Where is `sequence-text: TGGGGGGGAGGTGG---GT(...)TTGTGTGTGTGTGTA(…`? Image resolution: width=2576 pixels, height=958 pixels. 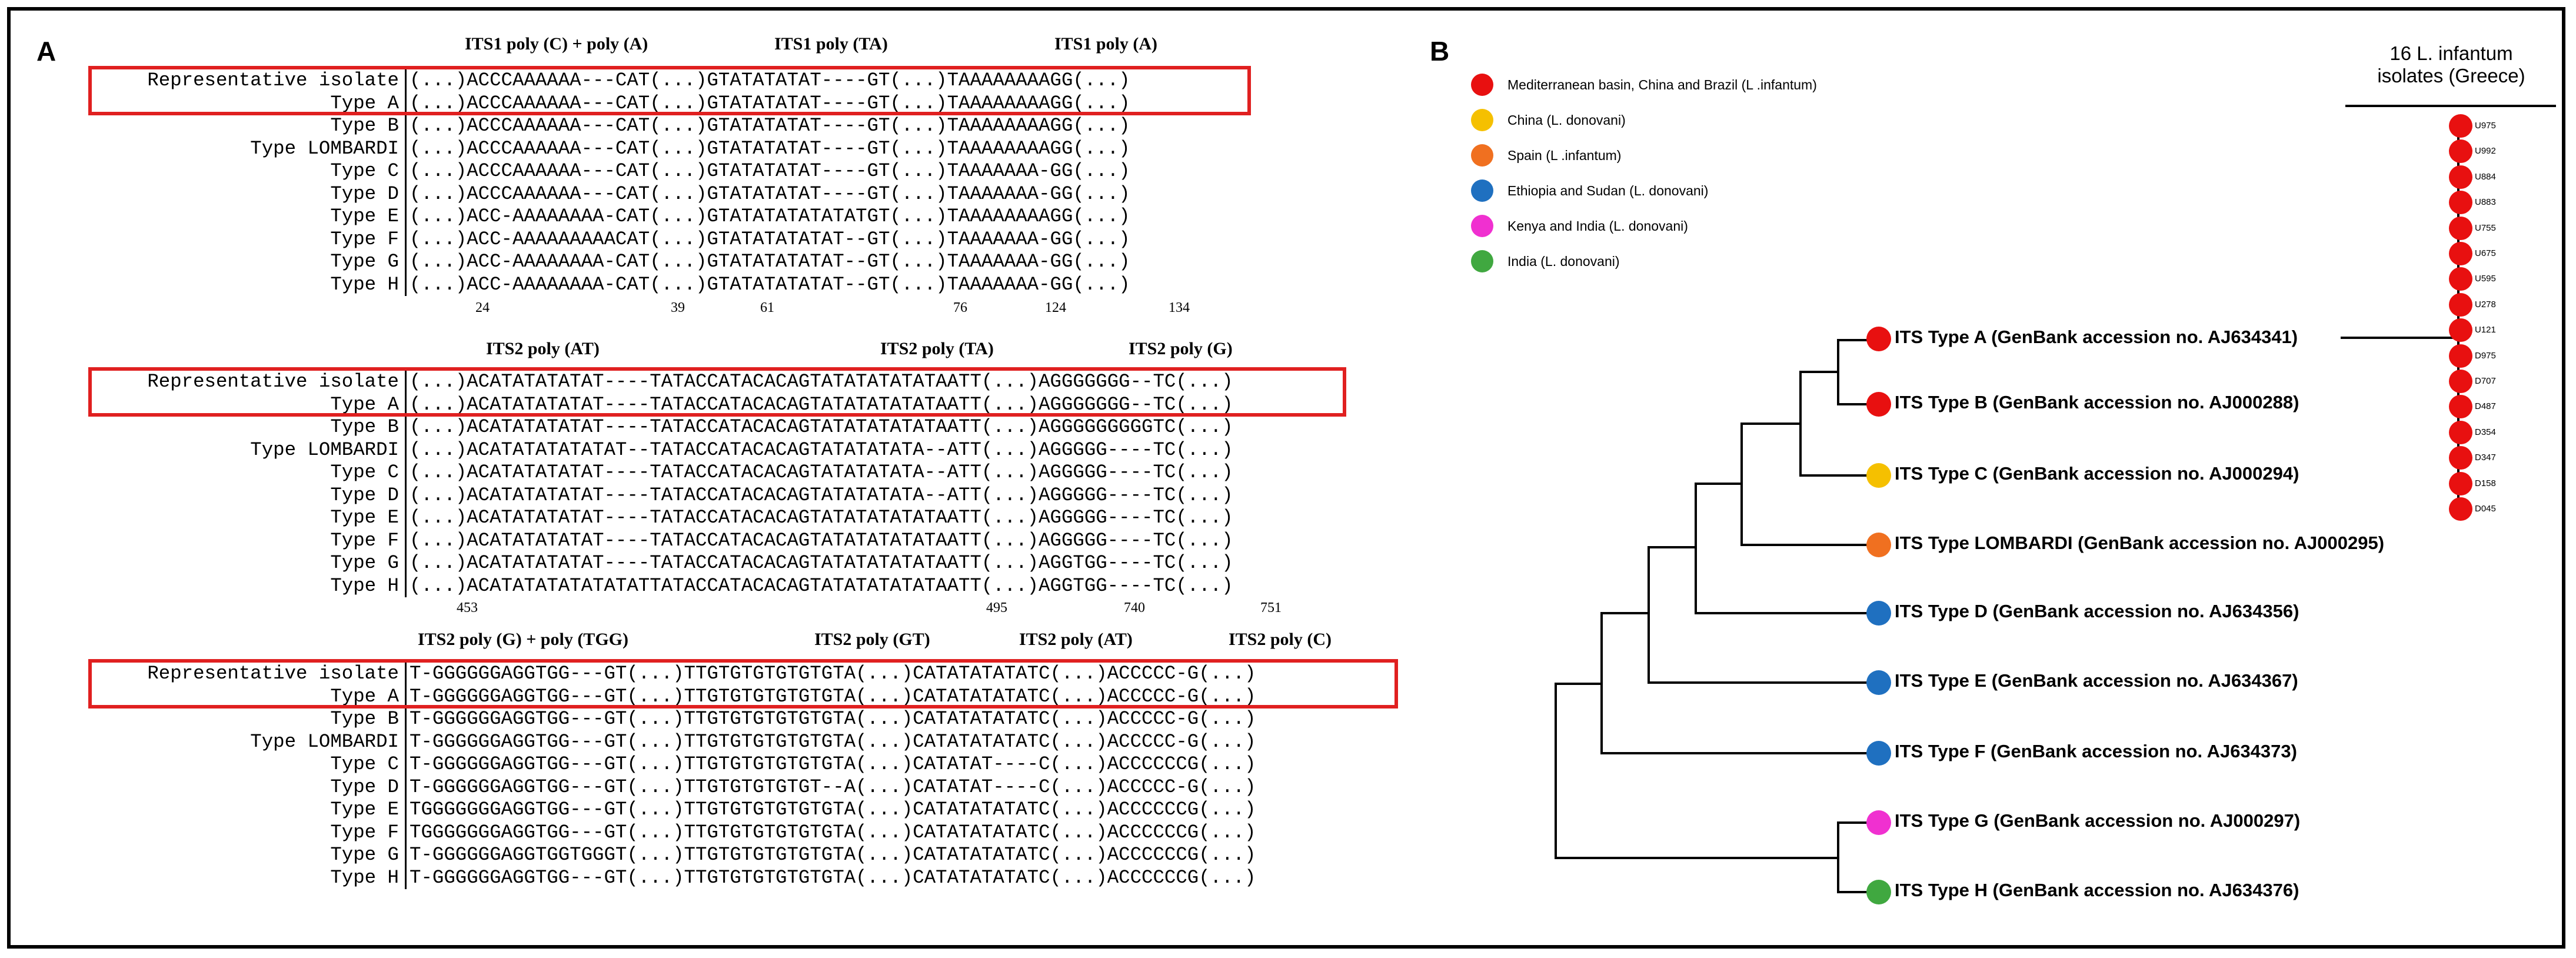 sequence-text: TGGGGGGGAGGTGG---GT(...)TTGTGTGTGTGTGTA(… is located at coordinates (833, 832).